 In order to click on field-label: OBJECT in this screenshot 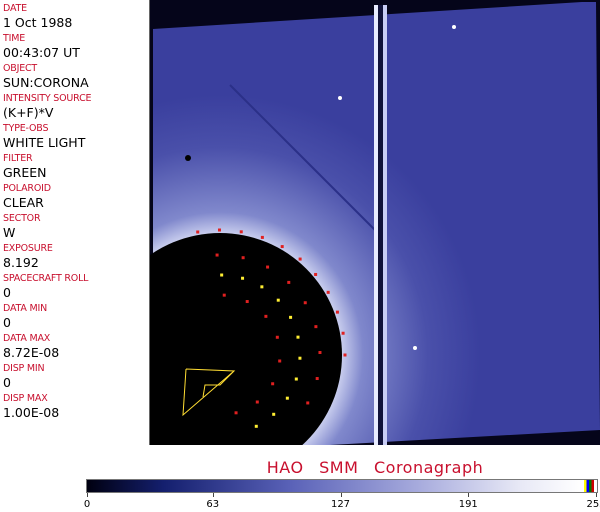, I will do `click(20, 68)`.